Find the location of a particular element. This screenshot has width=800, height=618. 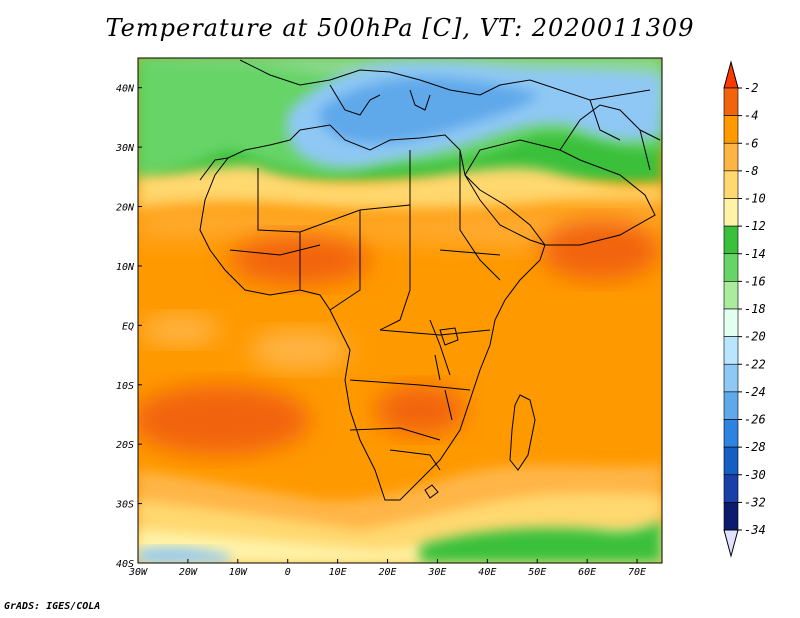

colorbar-label: -6 is located at coordinates (751, 143).